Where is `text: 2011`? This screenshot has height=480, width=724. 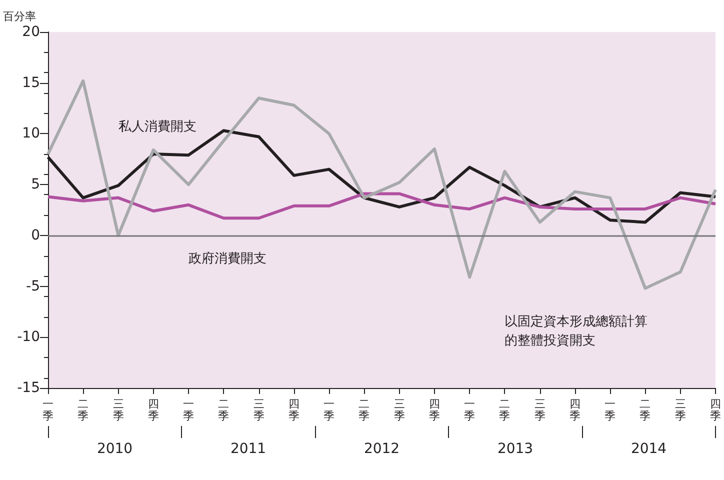 text: 2011 is located at coordinates (248, 449).